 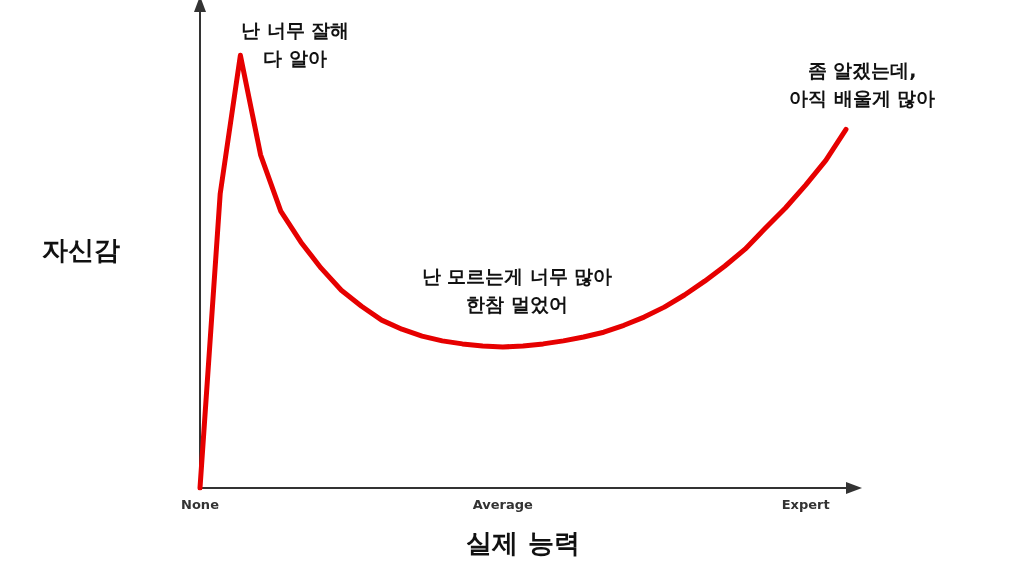 What do you see at coordinates (295, 44) in the screenshot?
I see `annotation: 난 너무 잘해 다 알아` at bounding box center [295, 44].